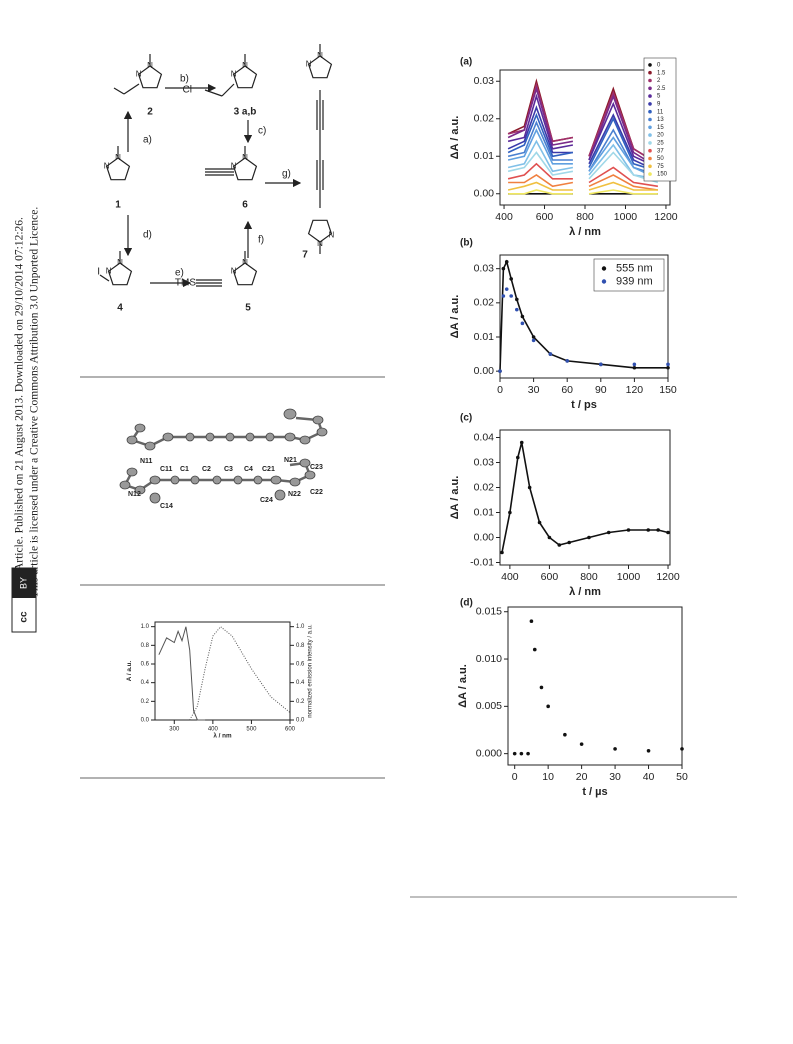 The width and height of the screenshot is (793, 1044). I want to click on x-tick-label: 50, so click(682, 777).